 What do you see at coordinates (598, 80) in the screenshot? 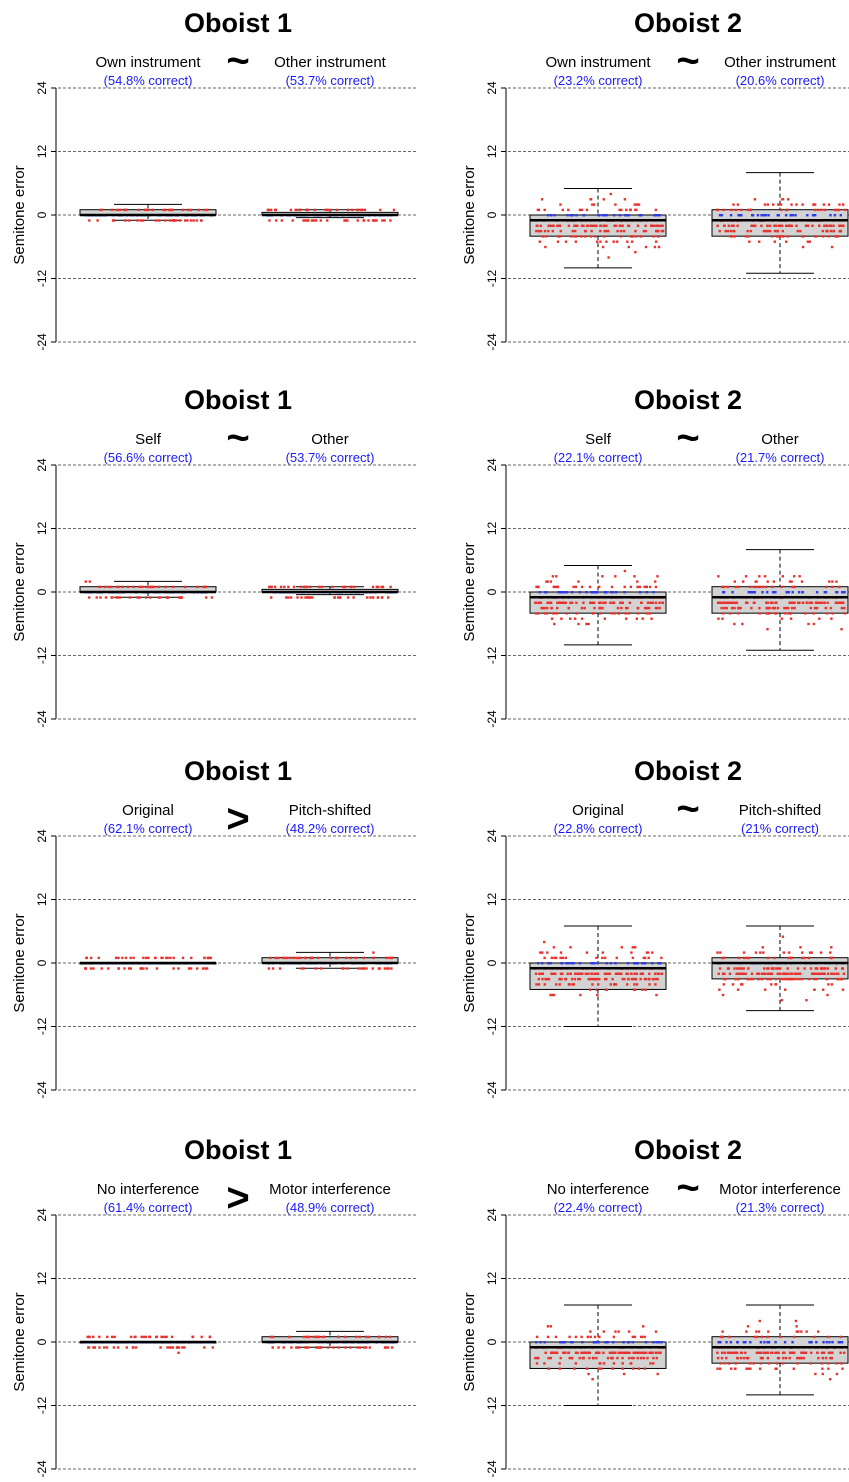
I see `series-accuracy: (23.2% correct)` at bounding box center [598, 80].